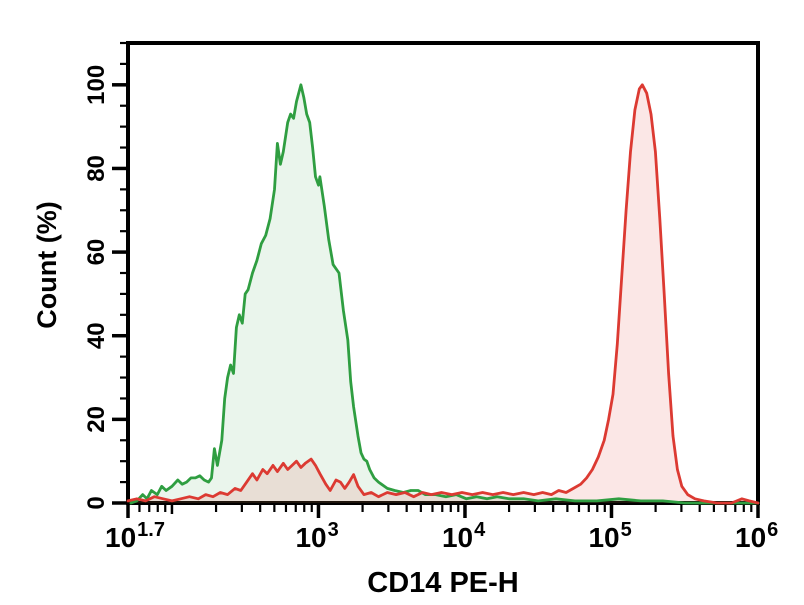  What do you see at coordinates (756, 536) in the screenshot?
I see `x-tick-label: 10⁶` at bounding box center [756, 536].